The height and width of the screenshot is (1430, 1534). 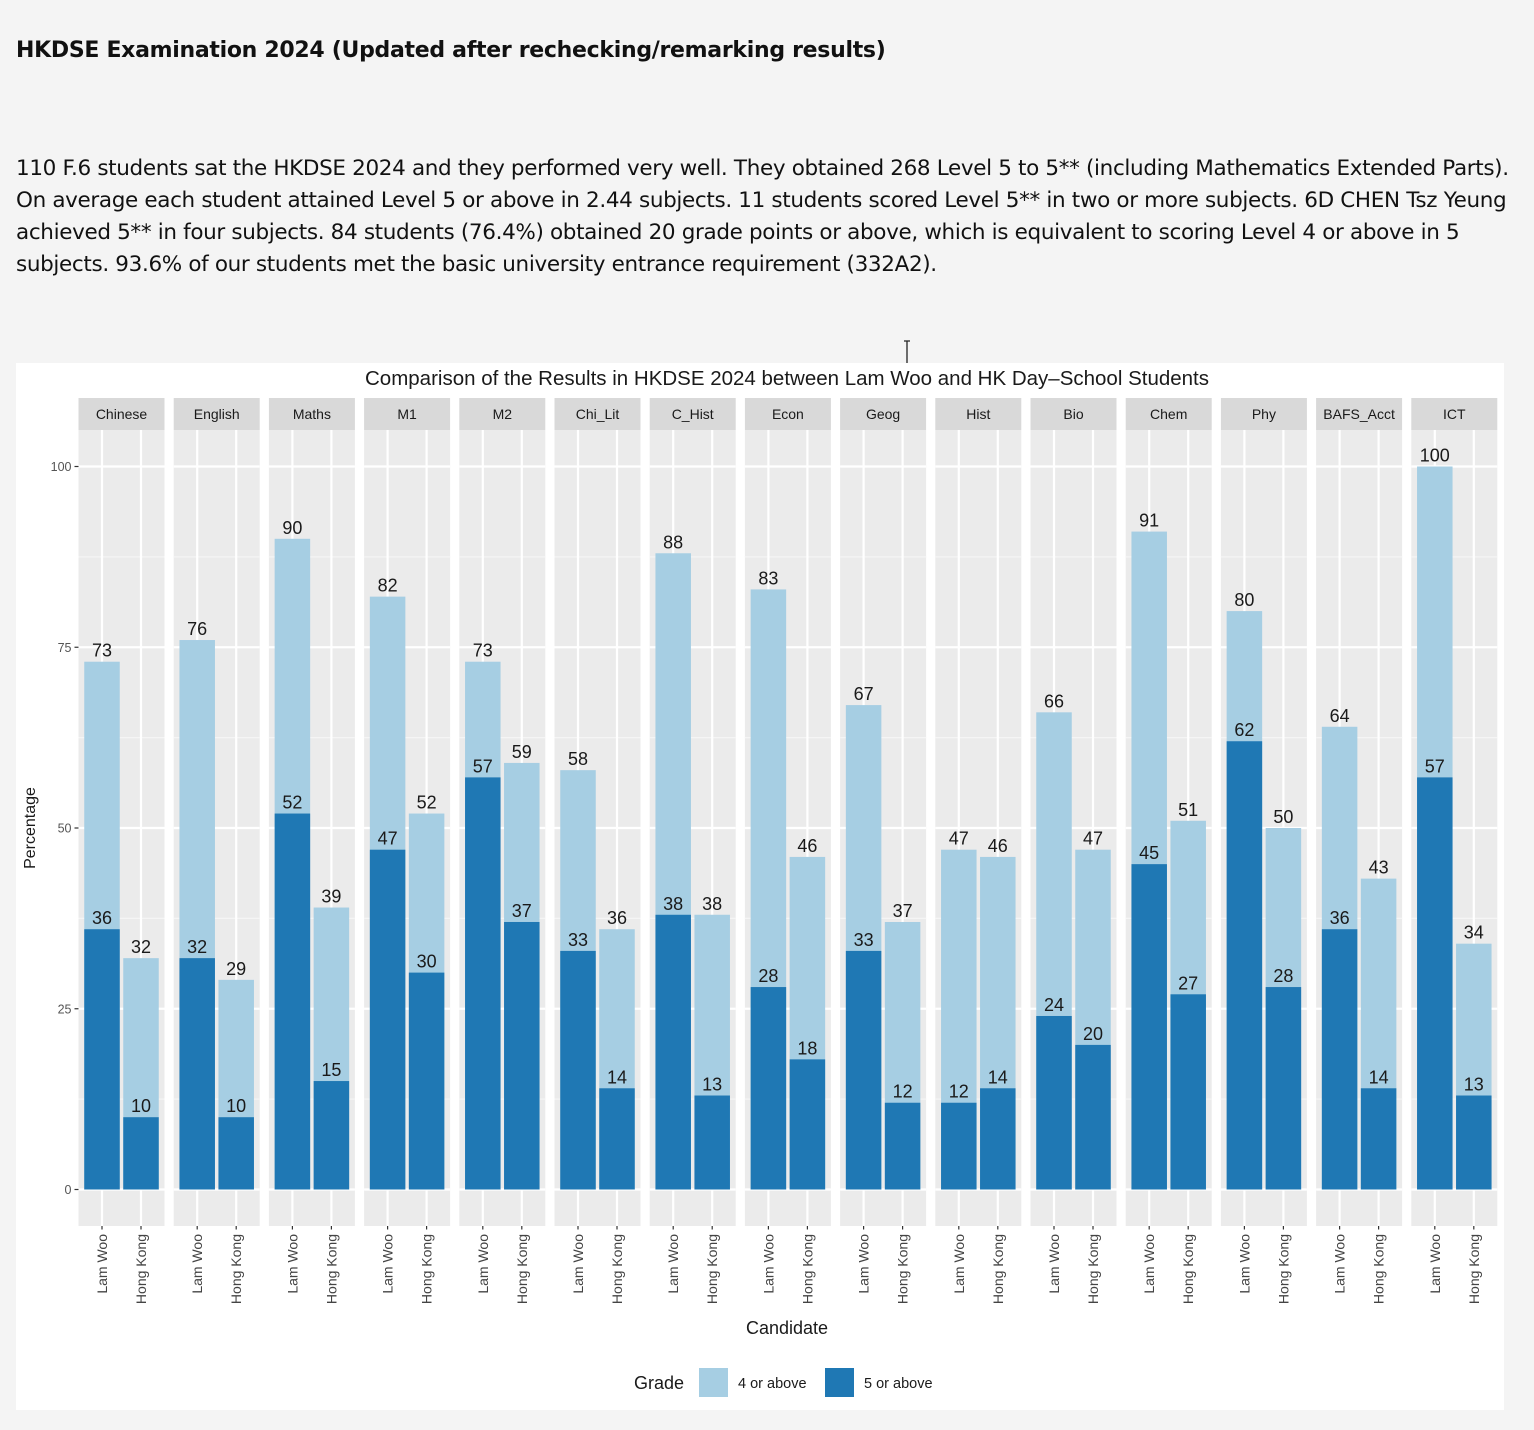 I want to click on facet-strip-label: BAFS_Acct, so click(x=1359, y=414).